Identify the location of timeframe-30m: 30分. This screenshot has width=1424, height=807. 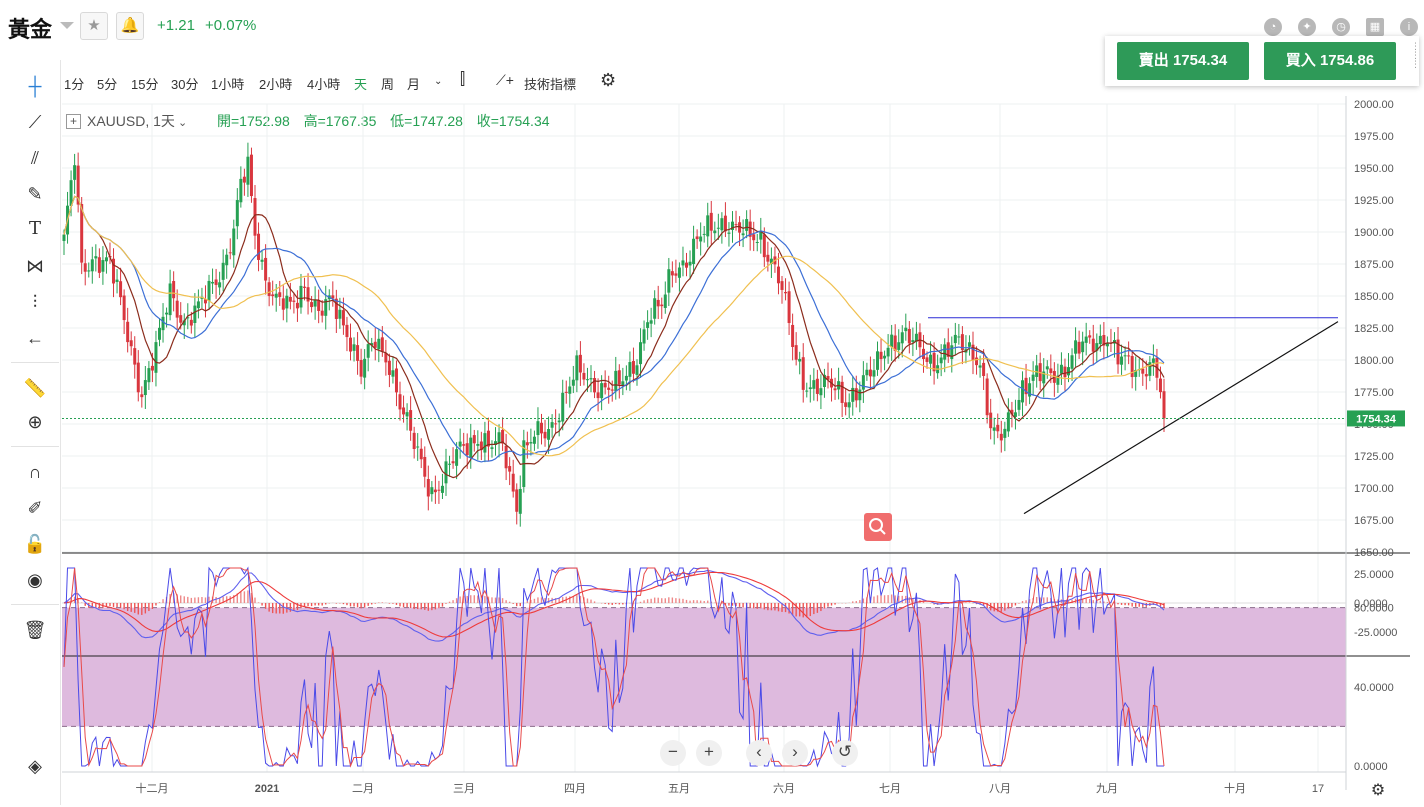
(185, 84).